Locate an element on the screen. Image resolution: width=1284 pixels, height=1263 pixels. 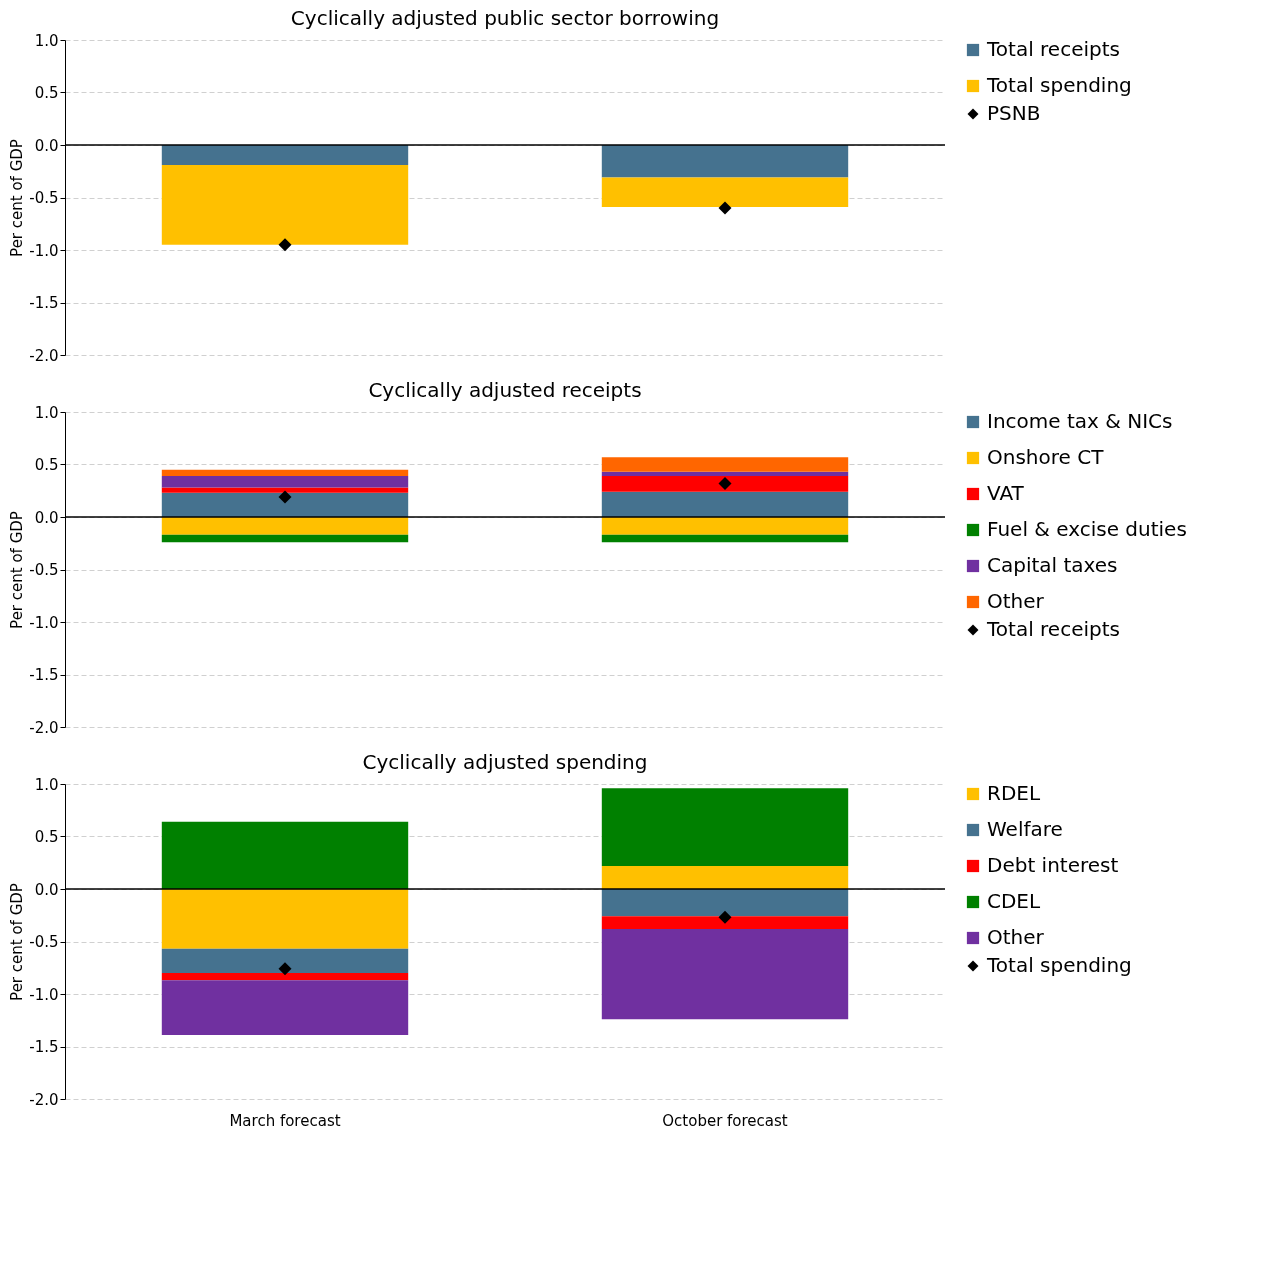
legend-label: Onshore CT is located at coordinates (1046, 457).